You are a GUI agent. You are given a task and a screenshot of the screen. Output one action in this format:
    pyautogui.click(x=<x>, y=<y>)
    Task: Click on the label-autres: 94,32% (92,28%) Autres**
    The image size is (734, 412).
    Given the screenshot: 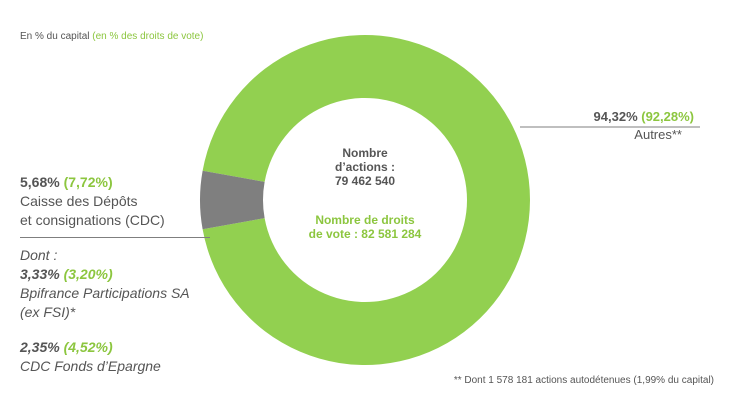 What is the action you would take?
    pyautogui.click(x=644, y=125)
    